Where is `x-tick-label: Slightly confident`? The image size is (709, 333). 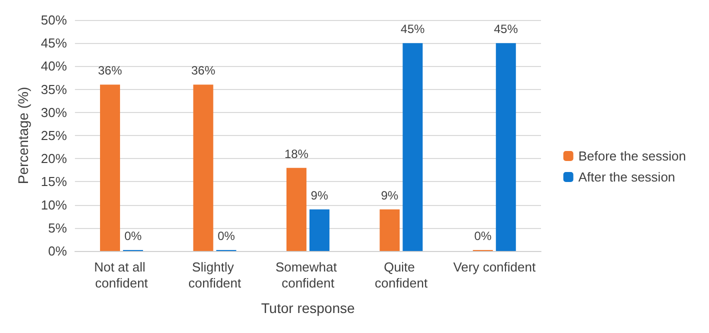
x-tick-label: Slightly confident is located at coordinates (215, 275).